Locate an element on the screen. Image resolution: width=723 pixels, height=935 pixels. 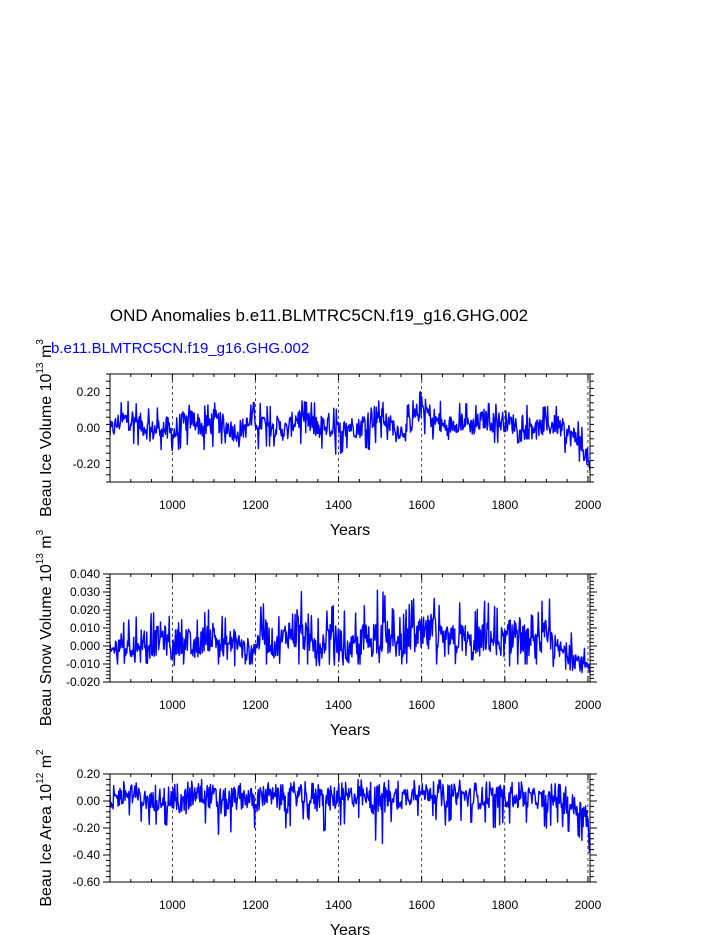
y-tick-label: -0.40 is located at coordinates (87, 855).